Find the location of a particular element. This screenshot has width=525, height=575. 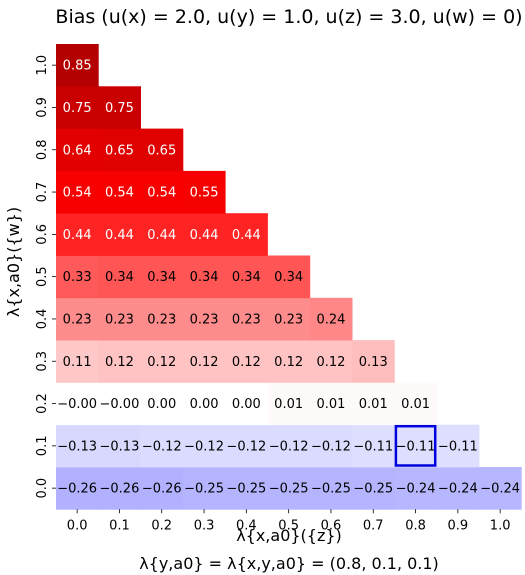

cell-value-label: 0.13 is located at coordinates (373, 362).